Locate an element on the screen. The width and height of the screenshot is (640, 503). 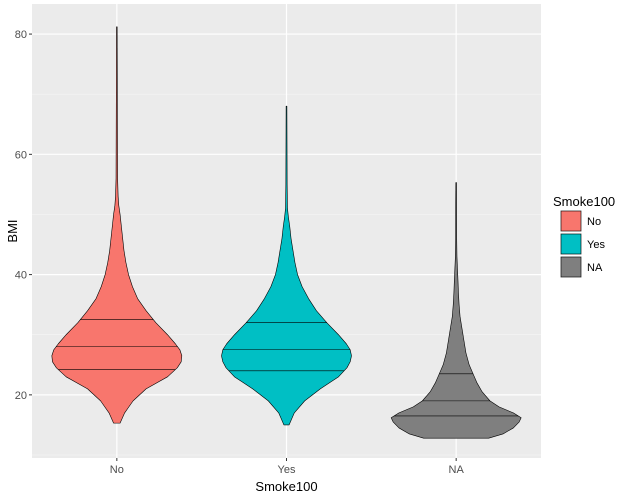
x-tick-label: No is located at coordinates (117, 470).